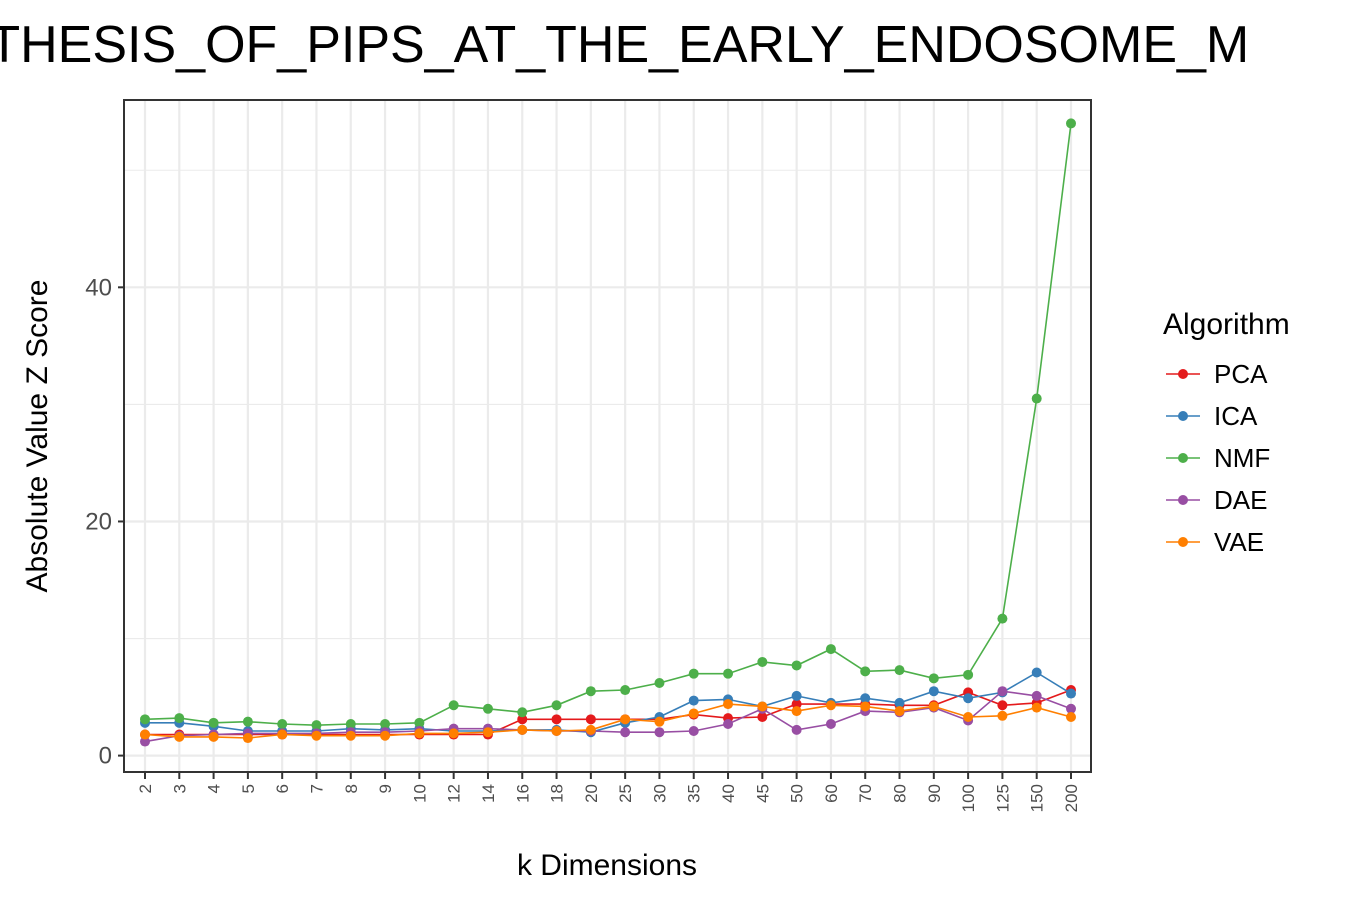 This screenshot has width=1350, height=900. What do you see at coordinates (1236, 416) in the screenshot?
I see `legend-label: ICA` at bounding box center [1236, 416].